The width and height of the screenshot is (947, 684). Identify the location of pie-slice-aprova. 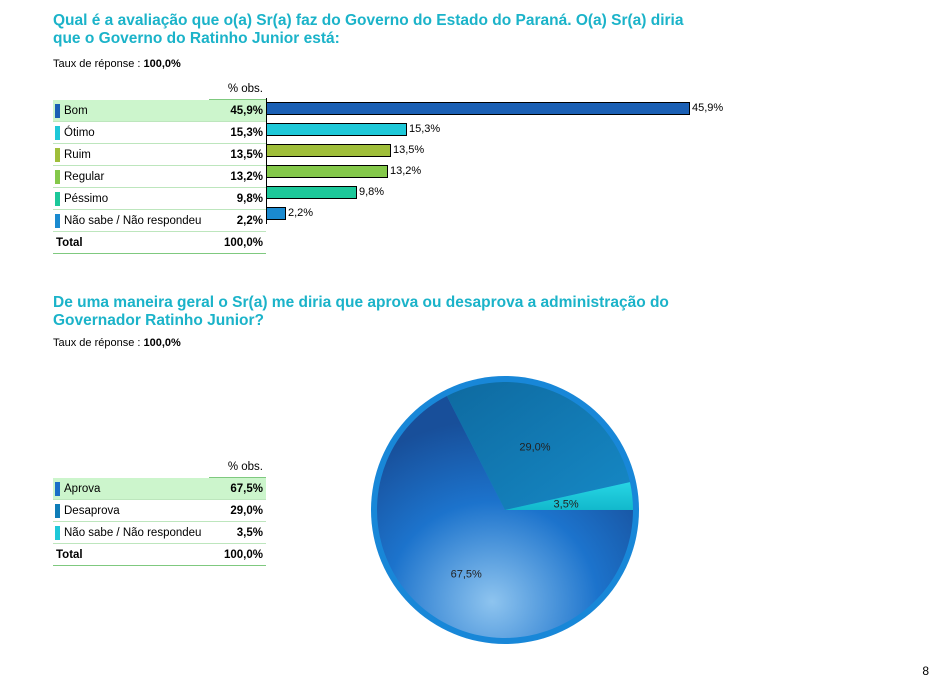
(505, 516).